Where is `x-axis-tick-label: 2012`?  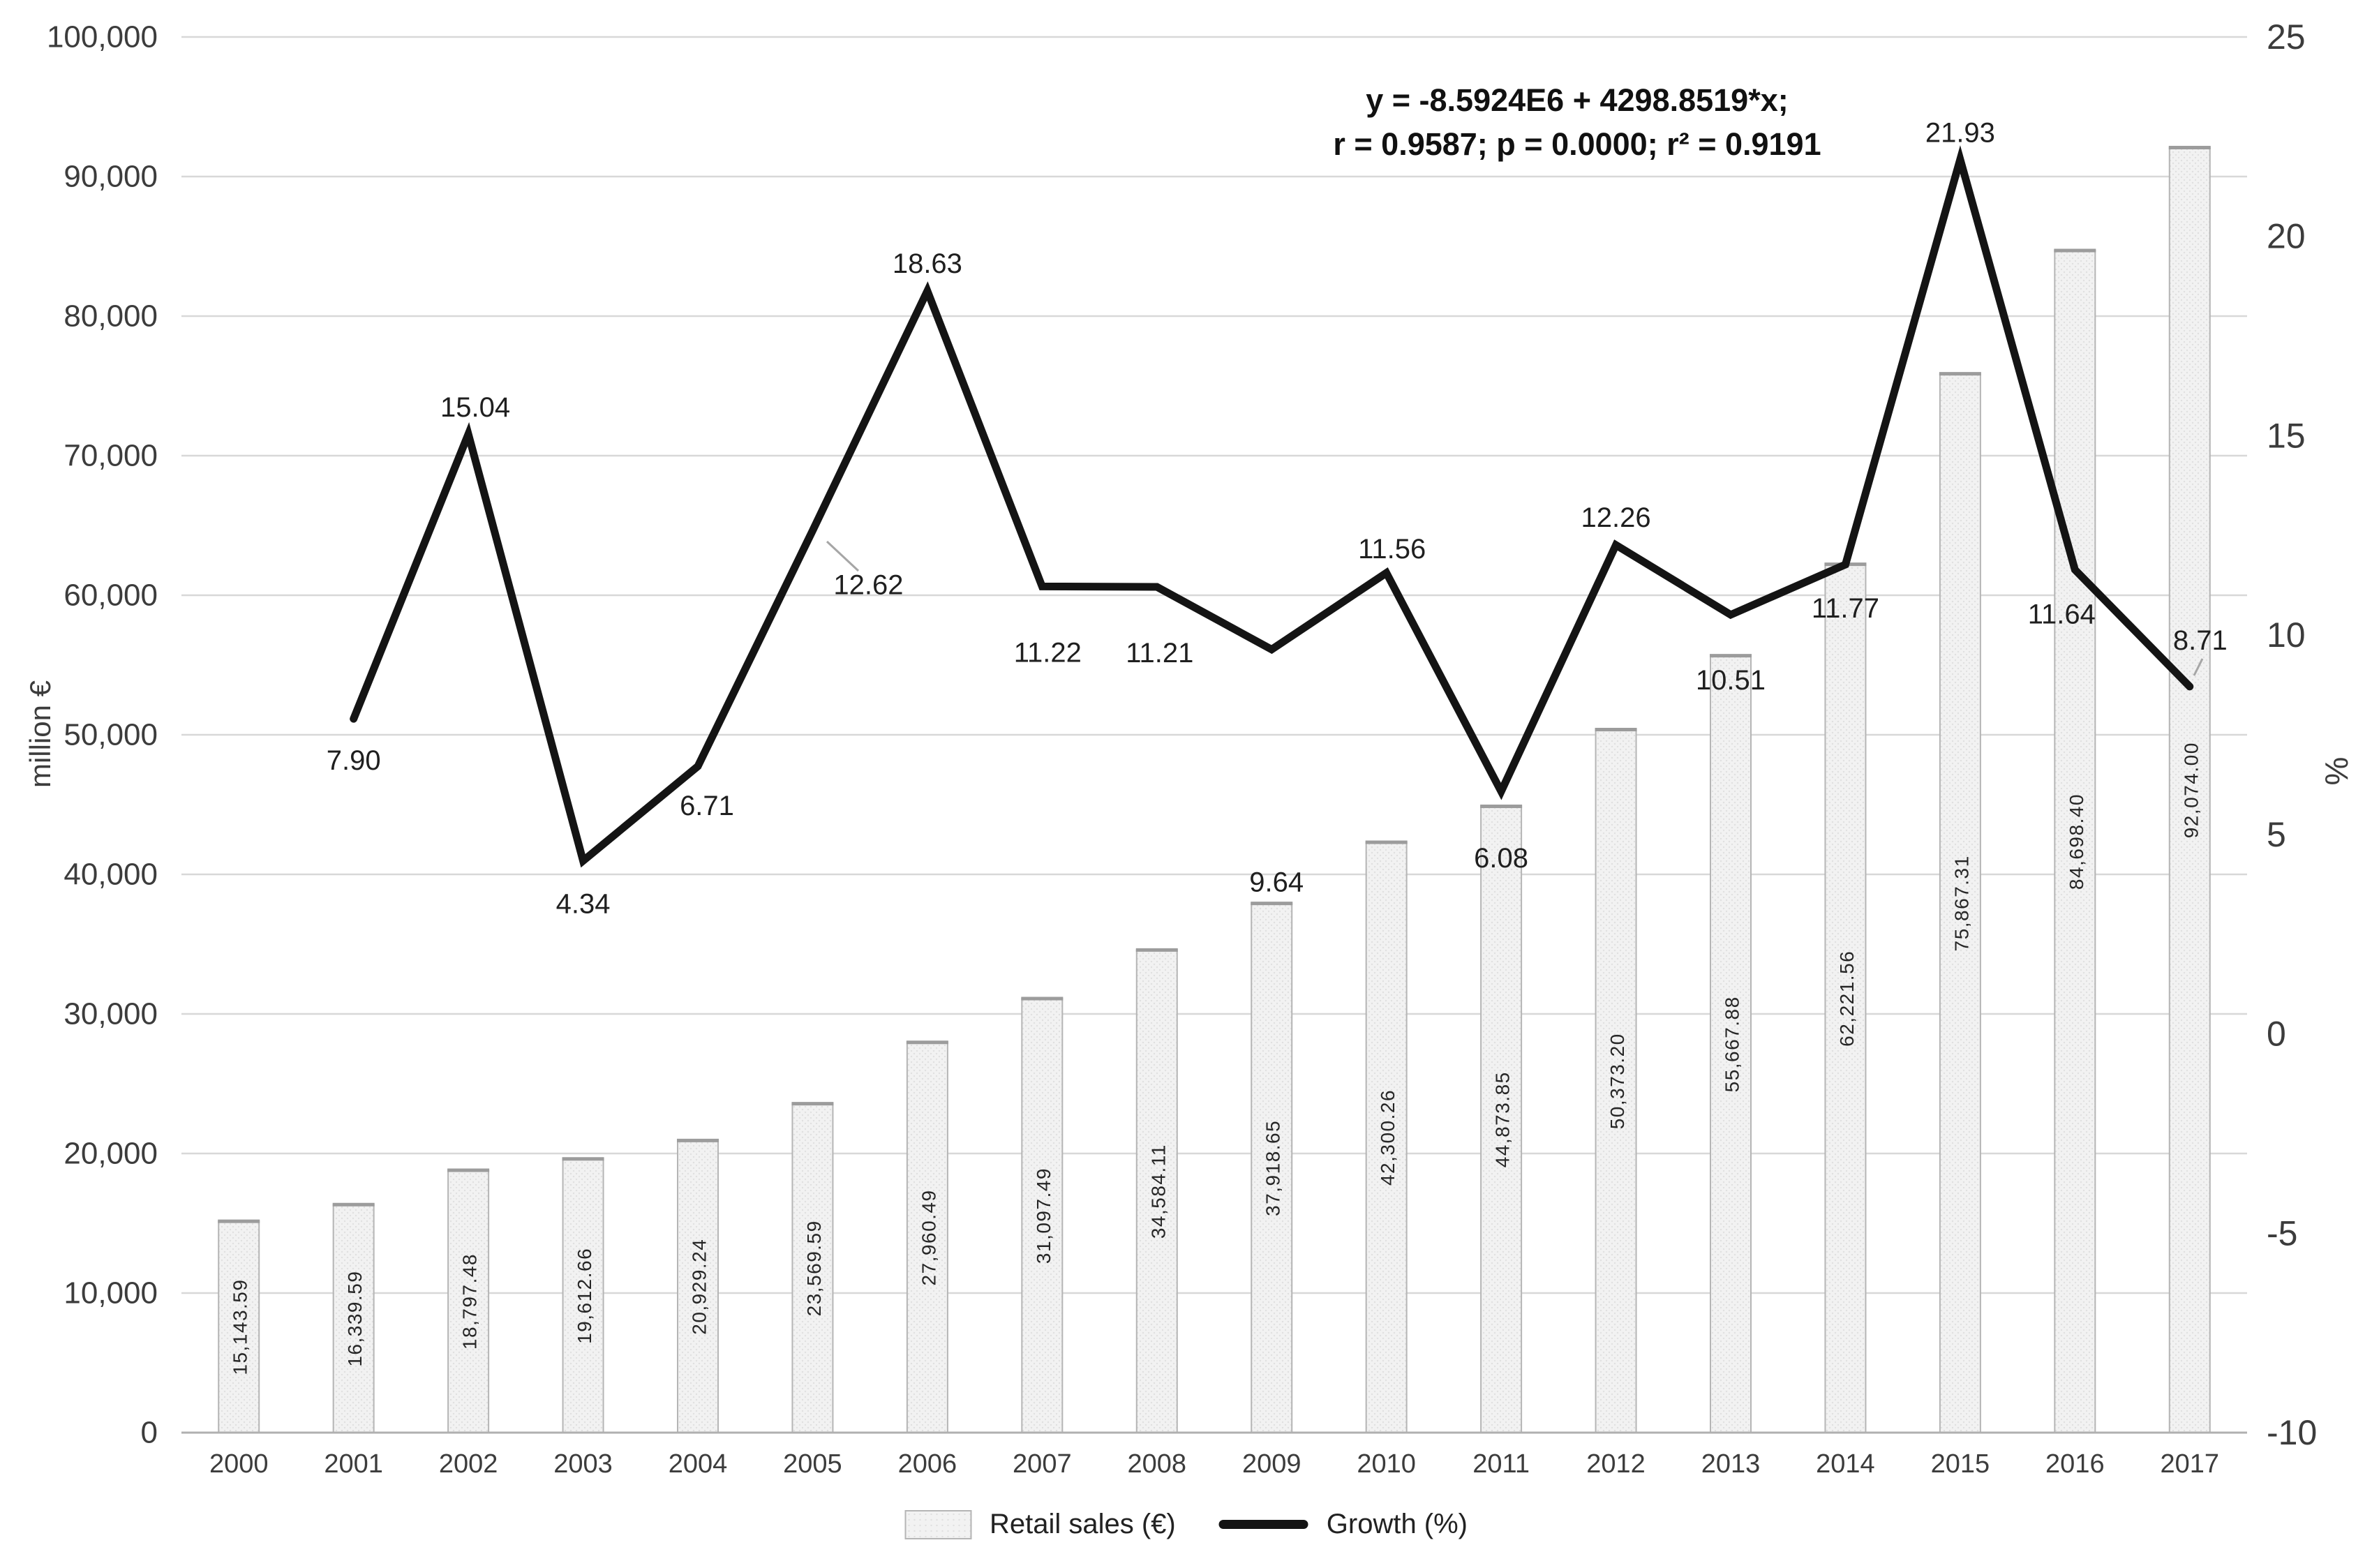 x-axis-tick-label: 2012 is located at coordinates (1616, 1464).